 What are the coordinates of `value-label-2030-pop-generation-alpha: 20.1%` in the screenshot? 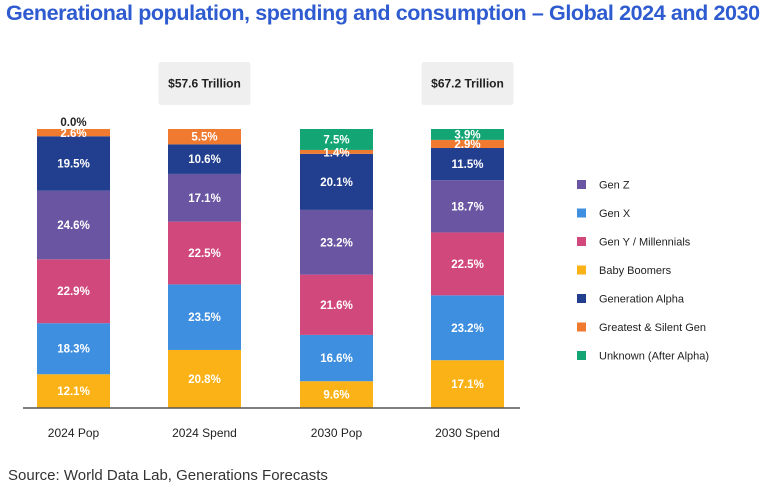 It's located at (336, 183).